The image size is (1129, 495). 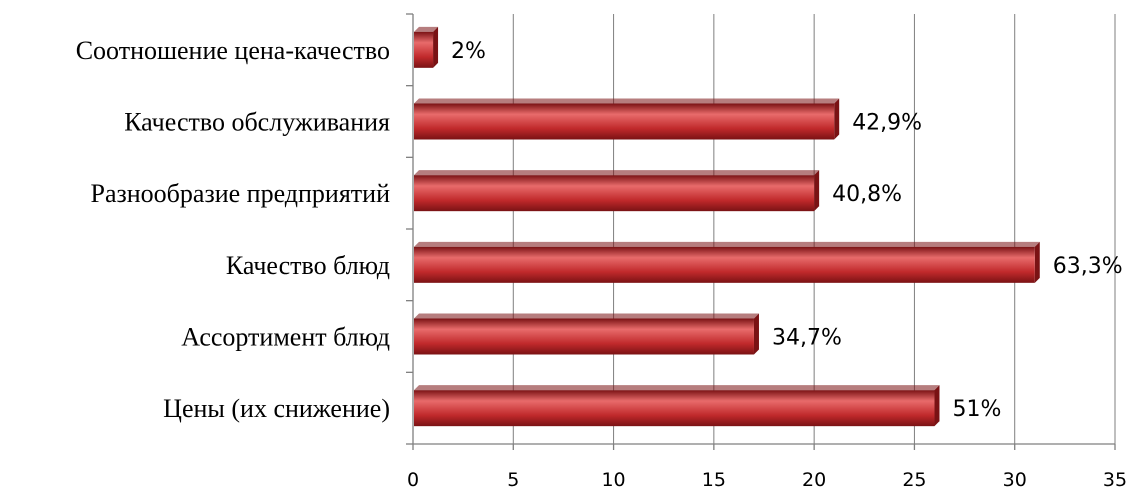 I want to click on category-label: Цены (их снижение), so click(x=276, y=408).